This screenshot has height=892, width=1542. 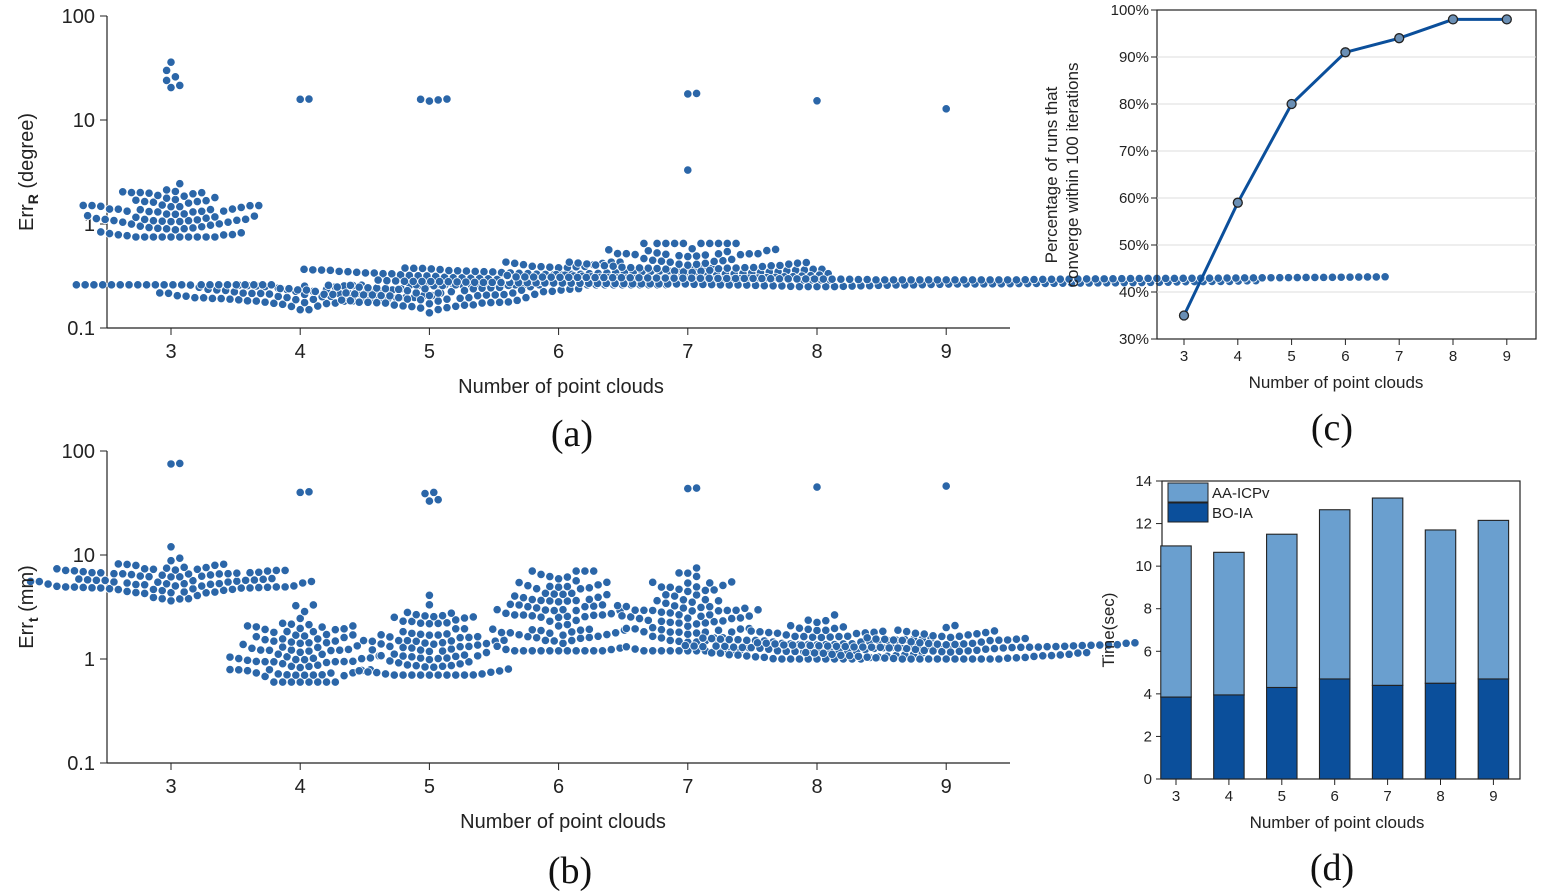 I want to click on x-tick-label: 7, so click(x=1399, y=356).